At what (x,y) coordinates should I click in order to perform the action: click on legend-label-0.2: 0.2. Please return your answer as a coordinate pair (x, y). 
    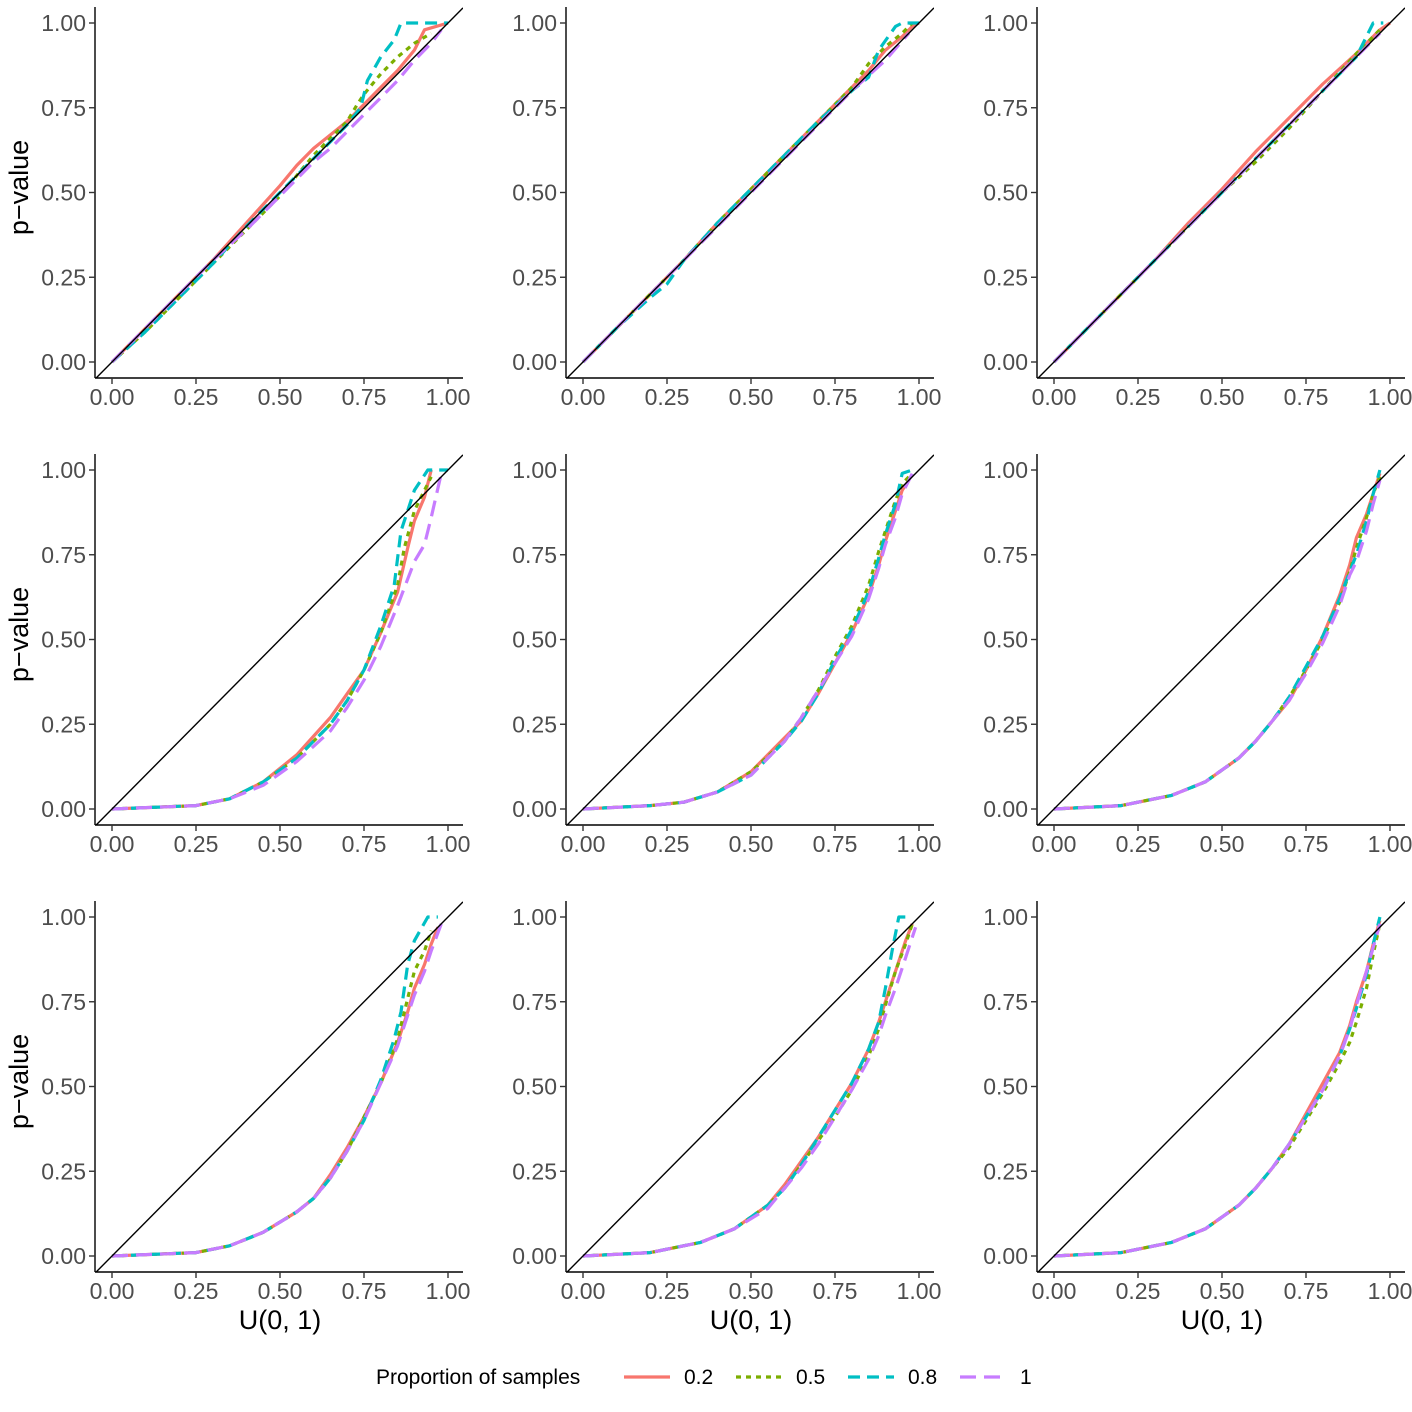
    Looking at the image, I should click on (698, 1377).